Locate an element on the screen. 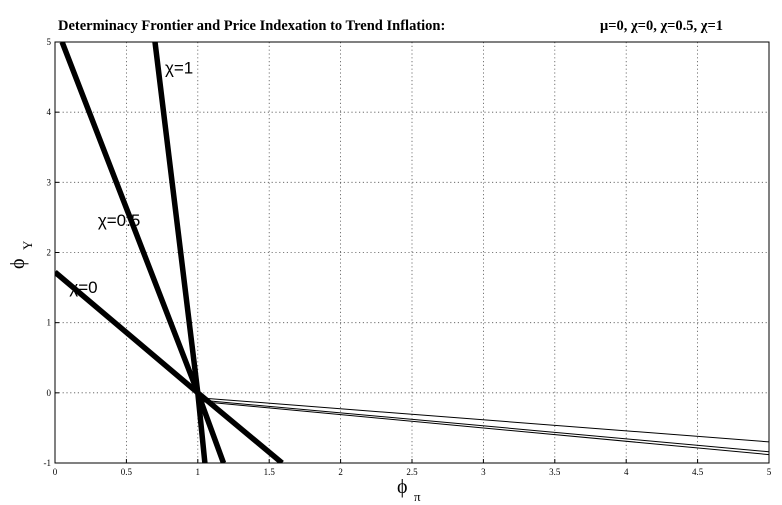 The image size is (782, 505). series-annotation: χ=0.5 is located at coordinates (119, 220).